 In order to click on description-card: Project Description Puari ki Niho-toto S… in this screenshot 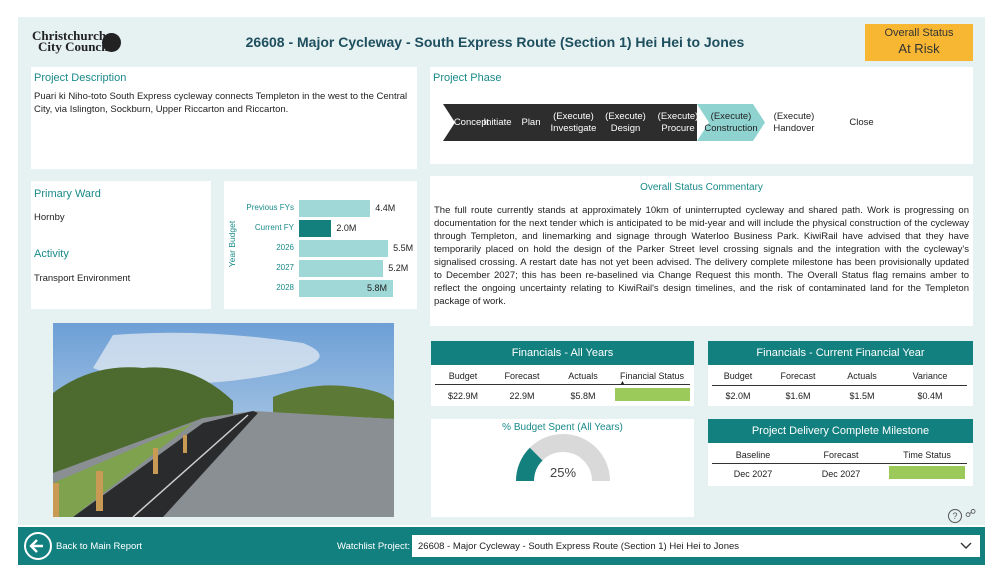, I will do `click(224, 118)`.